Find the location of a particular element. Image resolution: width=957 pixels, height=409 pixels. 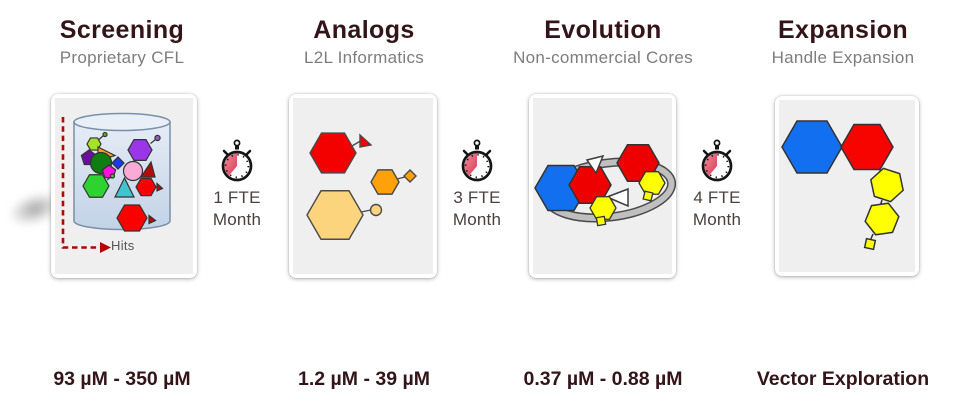

fte-duration-label: 4 FTE Month is located at coordinates (717, 208).